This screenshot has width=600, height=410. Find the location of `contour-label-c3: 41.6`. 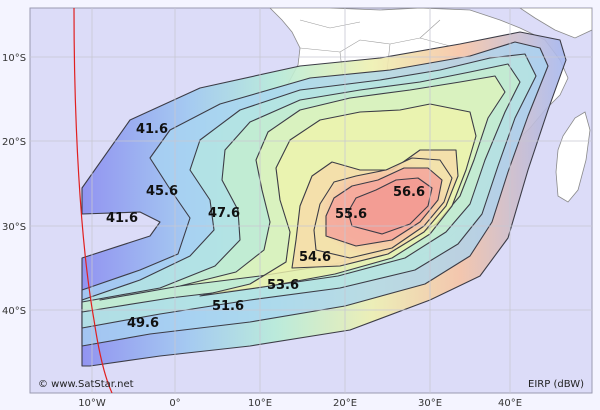

contour-label-c3: 41.6 is located at coordinates (122, 218).